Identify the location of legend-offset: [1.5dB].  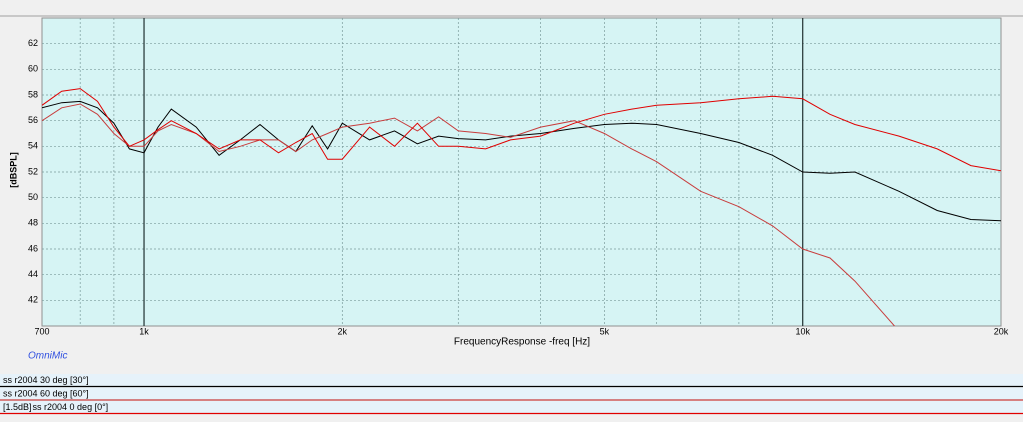
(17, 407).